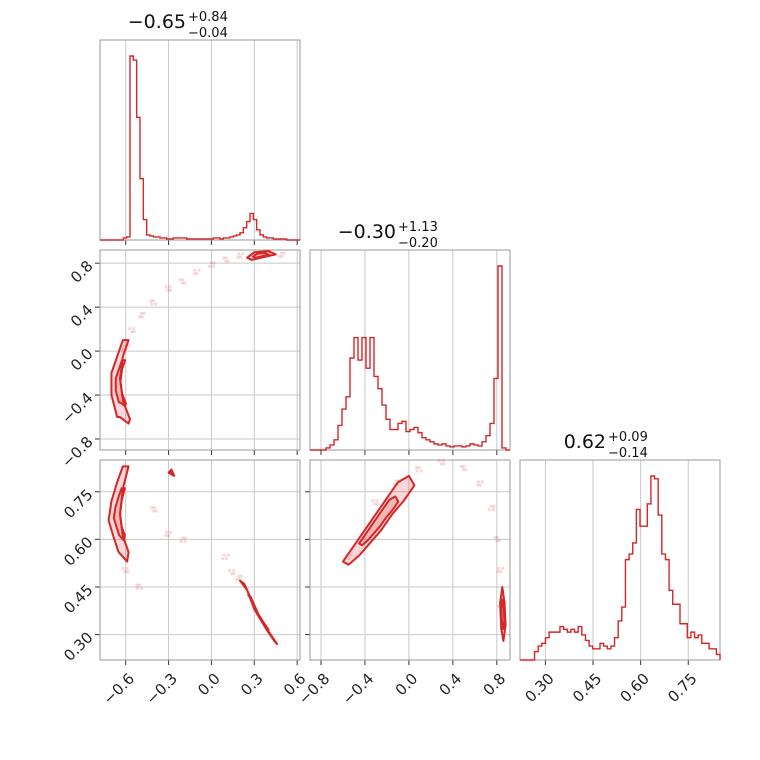 The height and width of the screenshot is (760, 760). I want to click on histogram-panel-0: −0.65 +0.84−0.04, so click(200, 127).